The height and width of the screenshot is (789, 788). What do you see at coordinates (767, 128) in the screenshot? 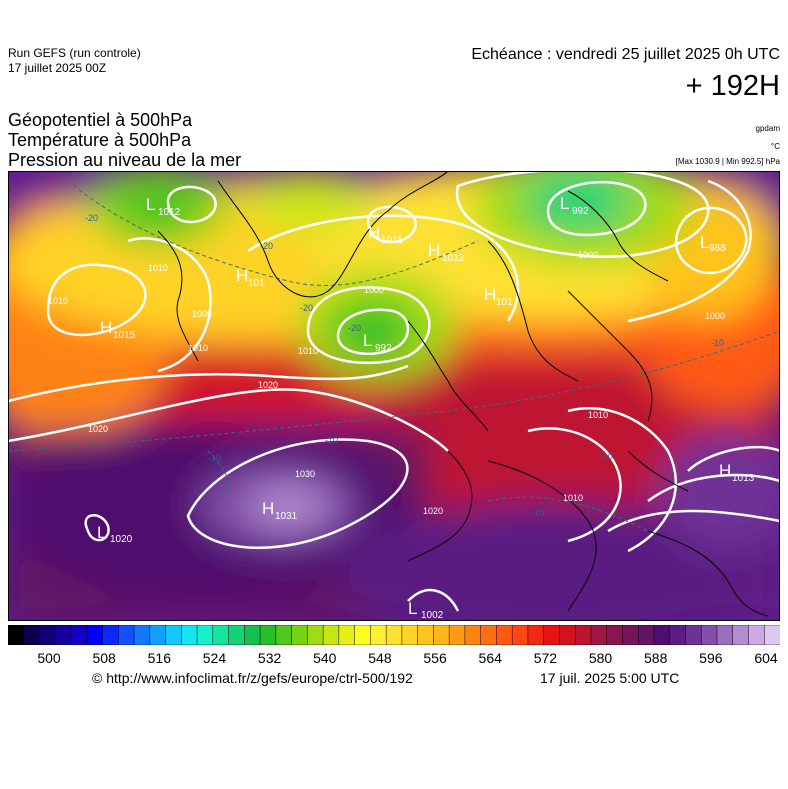
I see `unit-geopotential: gpdam` at bounding box center [767, 128].